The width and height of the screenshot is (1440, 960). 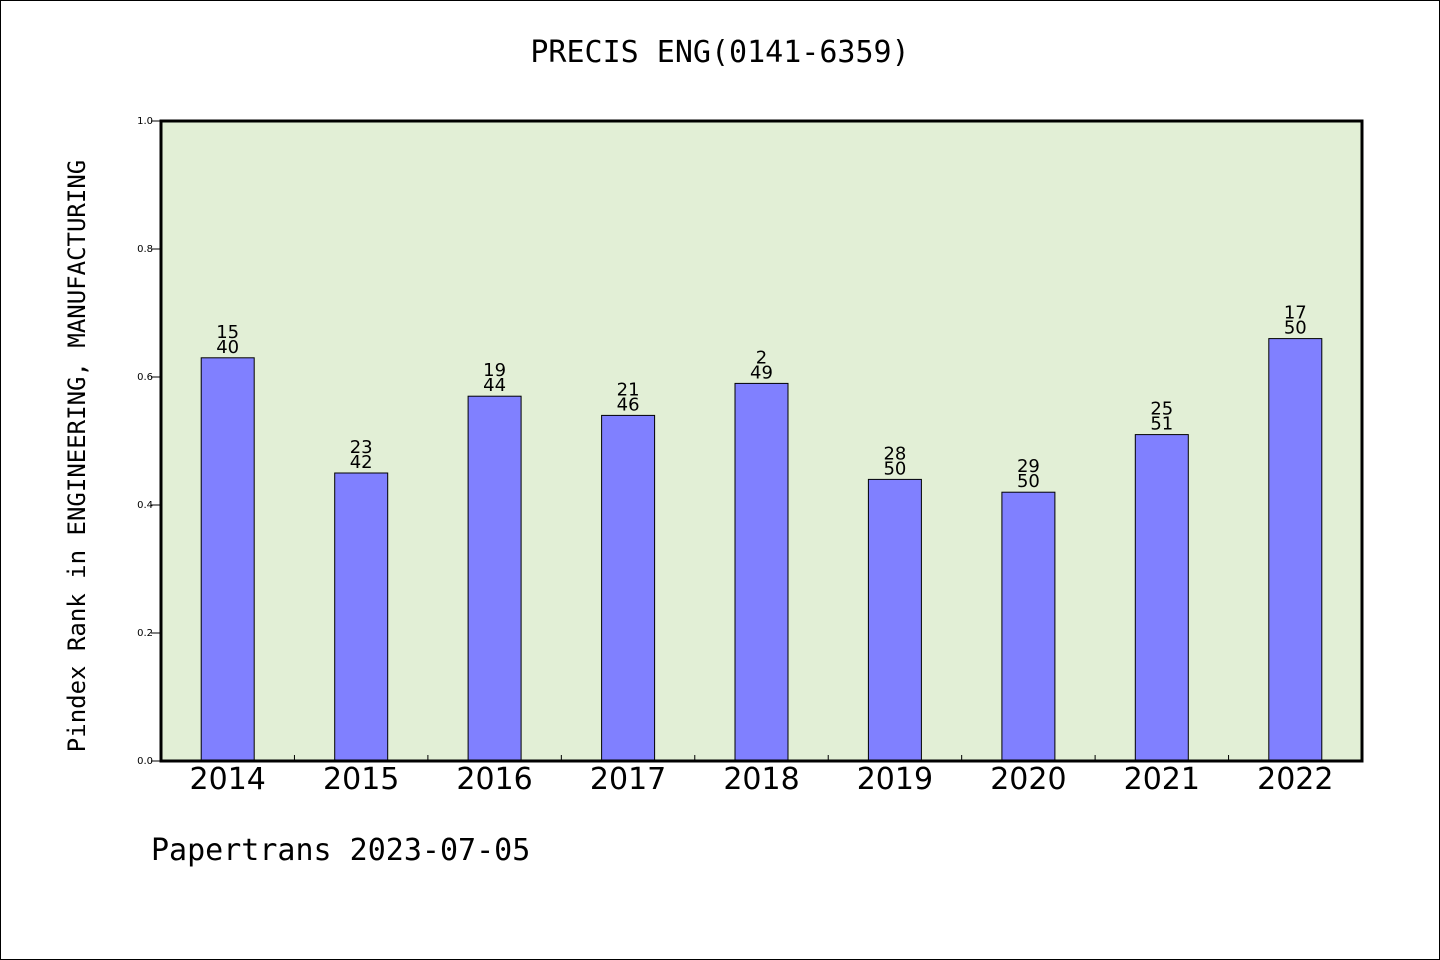 What do you see at coordinates (1295, 313) in the screenshot?
I see `bar-rank-label: 17` at bounding box center [1295, 313].